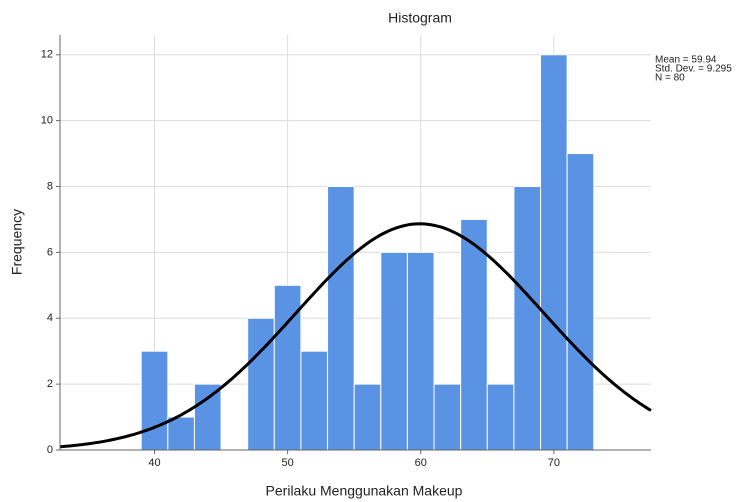  Describe the element at coordinates (17, 242) in the screenshot. I see `y-axis-label: Frequency` at that location.